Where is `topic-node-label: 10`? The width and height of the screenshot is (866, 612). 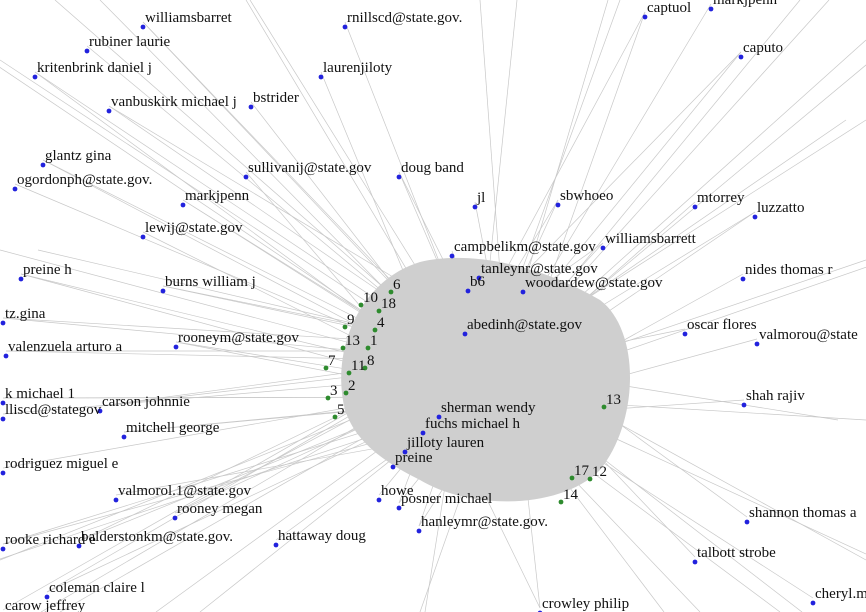 topic-node-label: 10 is located at coordinates (370, 298).